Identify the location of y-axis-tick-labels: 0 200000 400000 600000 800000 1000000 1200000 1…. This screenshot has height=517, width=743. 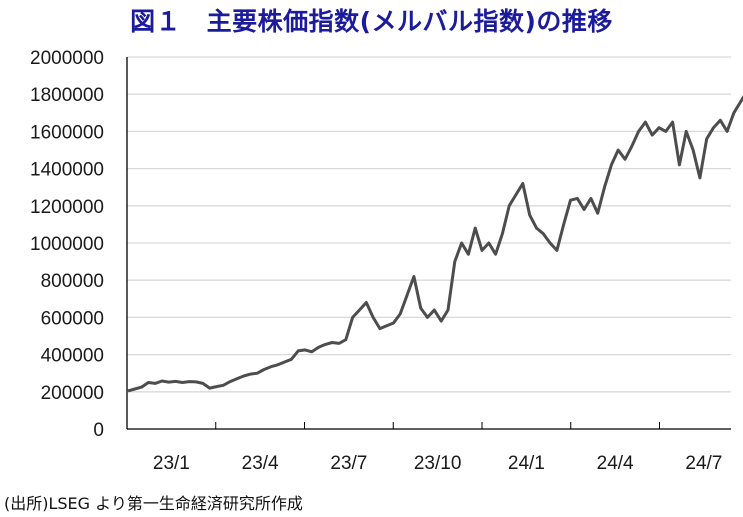
(67, 244).